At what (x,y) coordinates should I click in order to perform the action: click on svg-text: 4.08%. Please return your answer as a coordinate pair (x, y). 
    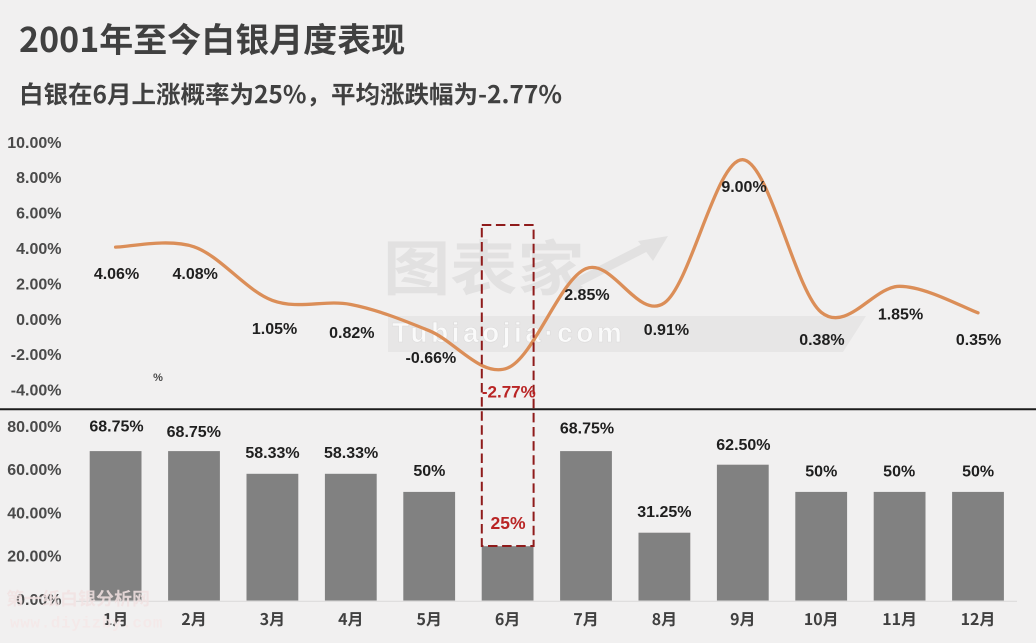
    Looking at the image, I should click on (195, 274).